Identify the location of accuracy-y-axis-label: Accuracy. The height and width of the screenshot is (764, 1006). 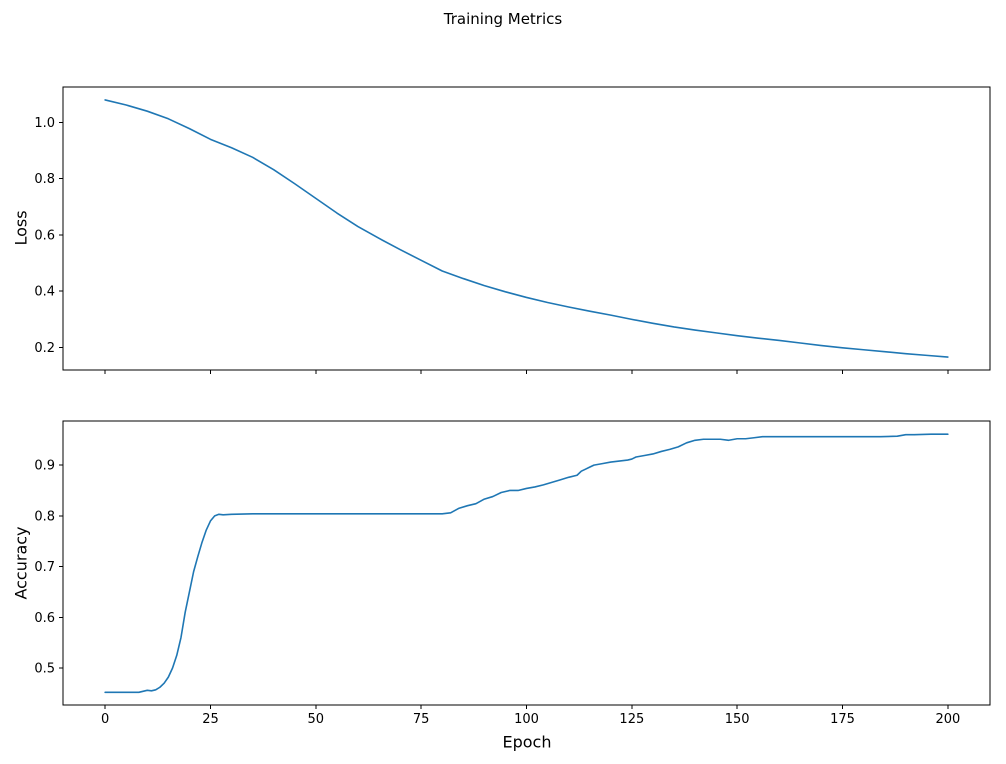
(21, 563).